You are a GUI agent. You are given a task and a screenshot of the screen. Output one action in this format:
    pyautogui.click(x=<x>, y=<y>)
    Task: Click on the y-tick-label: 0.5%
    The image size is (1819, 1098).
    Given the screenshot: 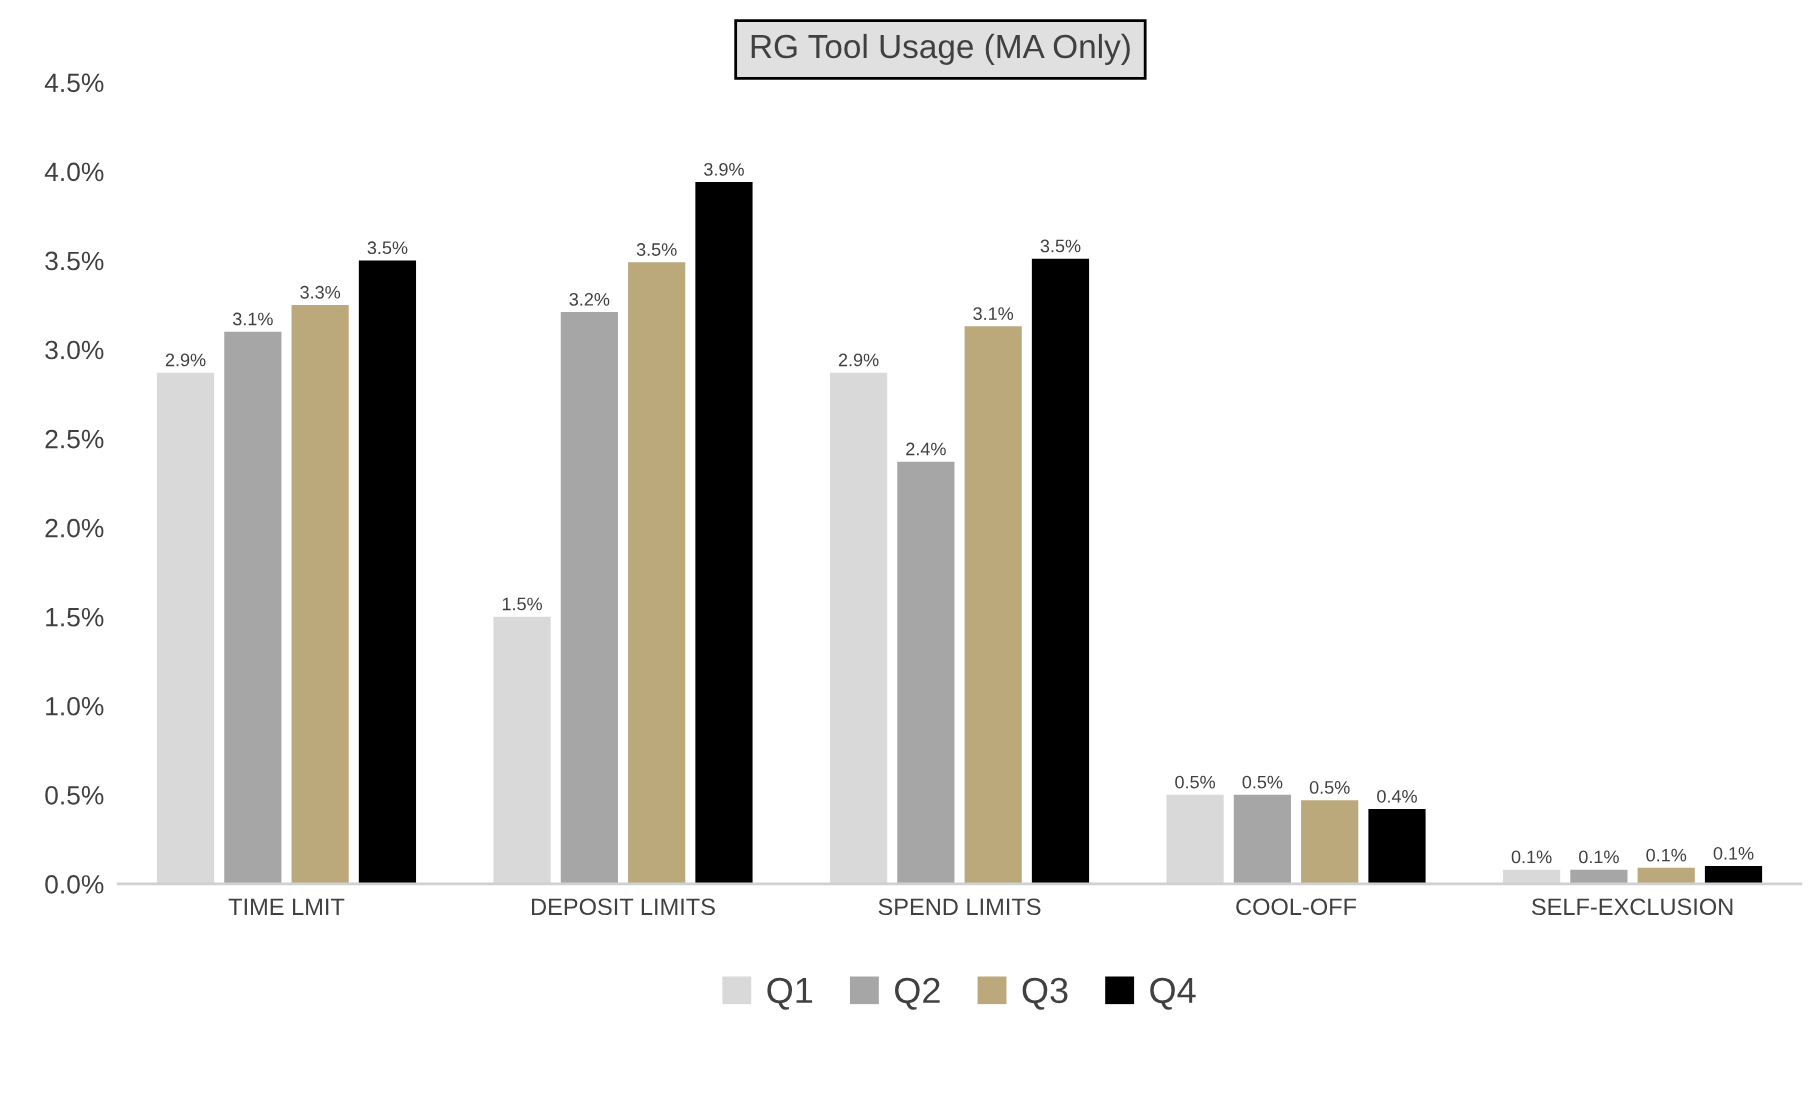 What is the action you would take?
    pyautogui.click(x=74, y=795)
    